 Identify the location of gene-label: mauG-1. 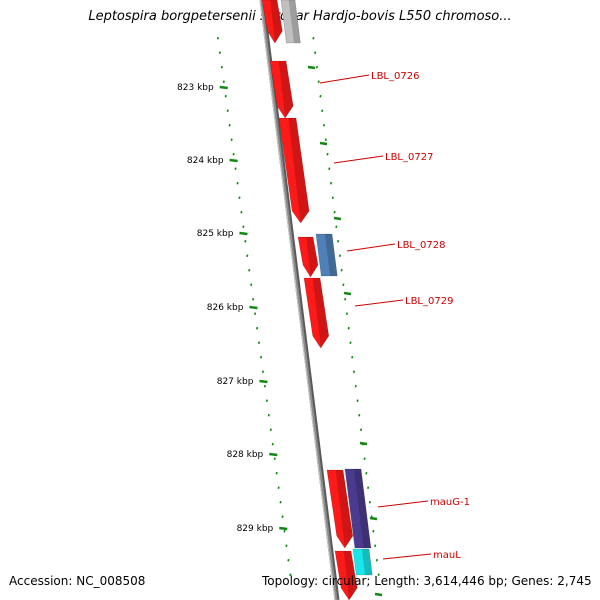
(450, 502).